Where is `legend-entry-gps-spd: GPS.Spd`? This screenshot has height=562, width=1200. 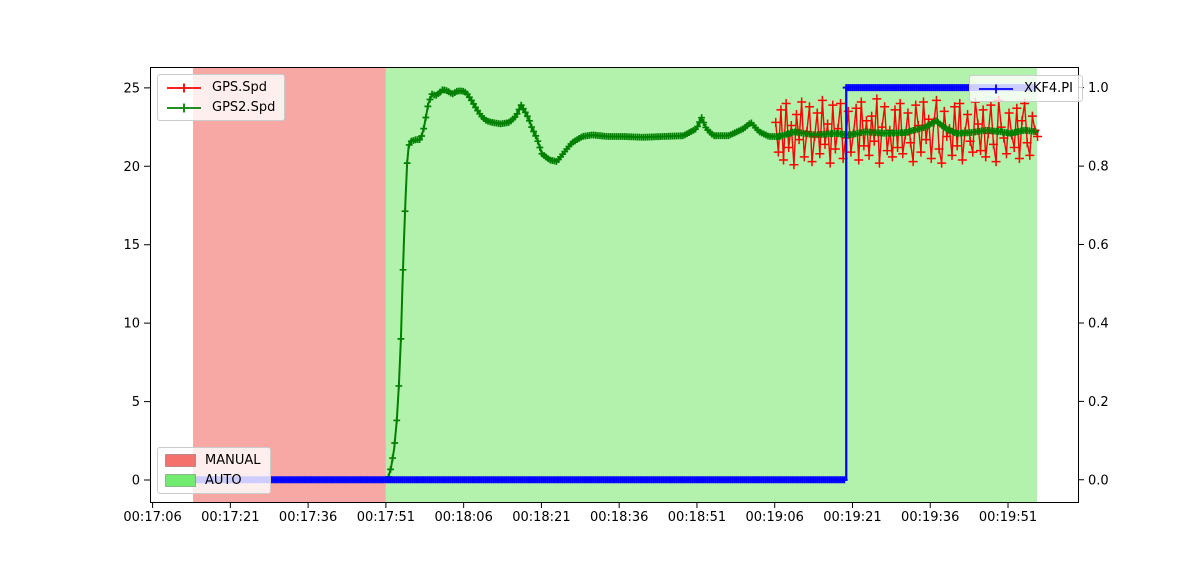 legend-entry-gps-spd: GPS.Spd is located at coordinates (220, 87).